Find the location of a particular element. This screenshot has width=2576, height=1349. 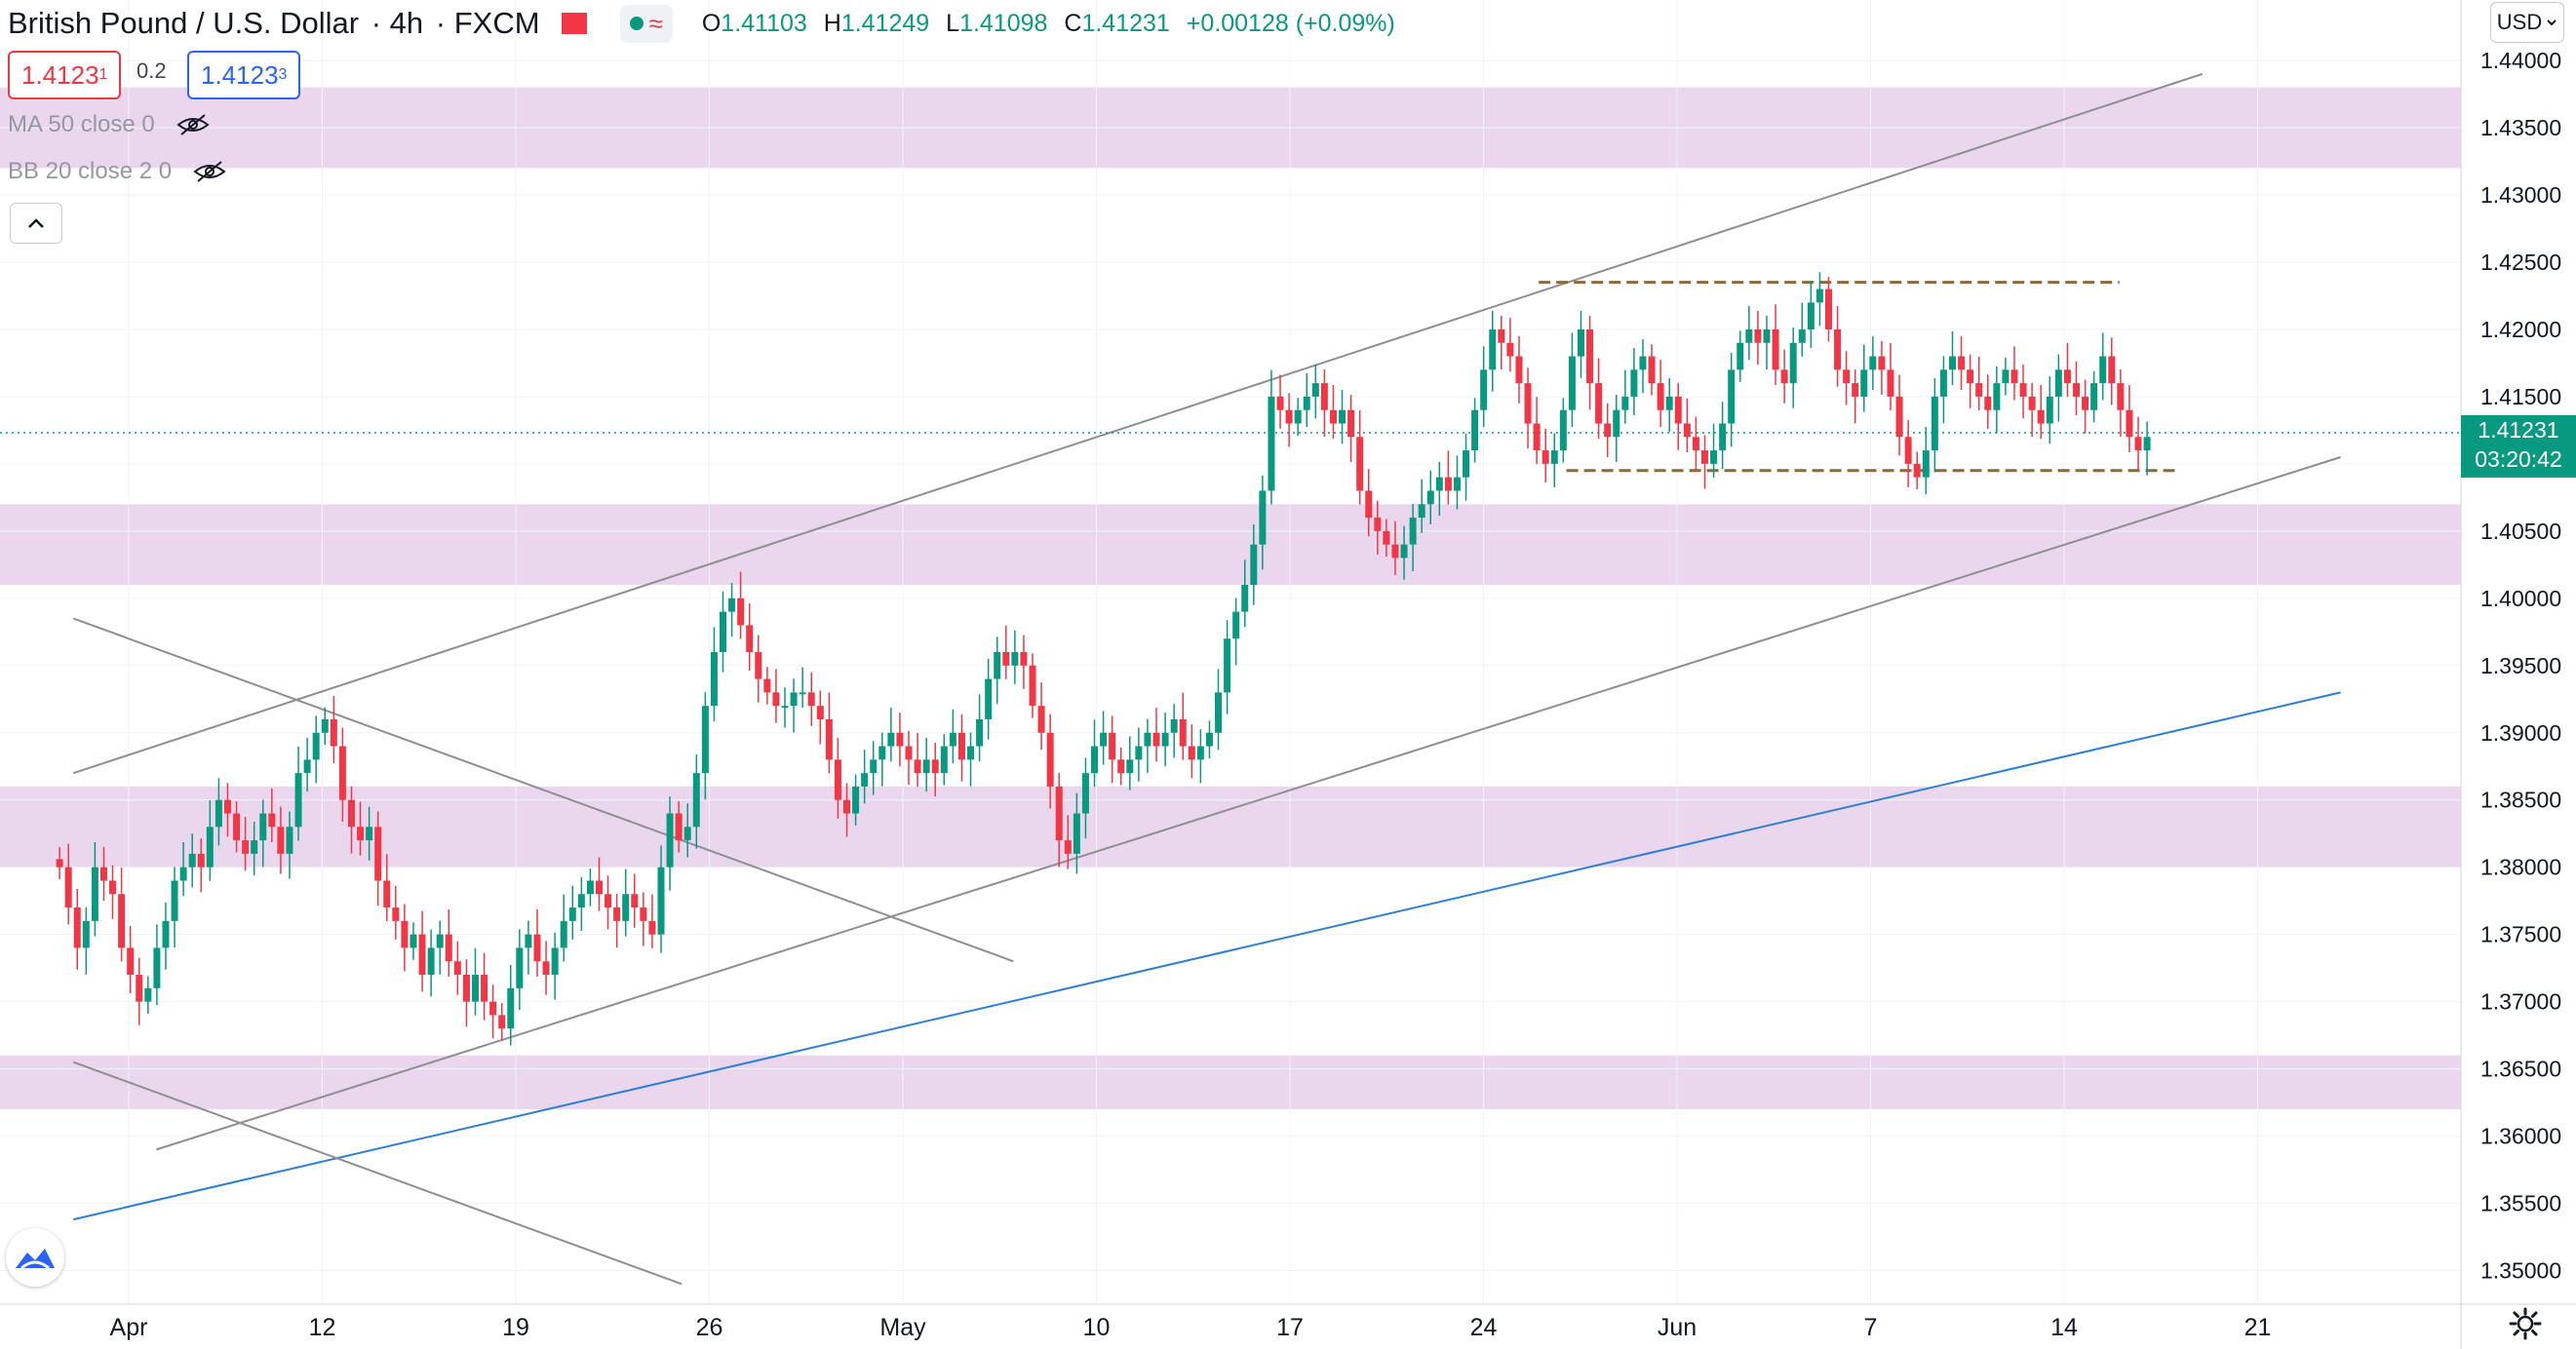

x-tick-label: 7 is located at coordinates (1871, 1327).